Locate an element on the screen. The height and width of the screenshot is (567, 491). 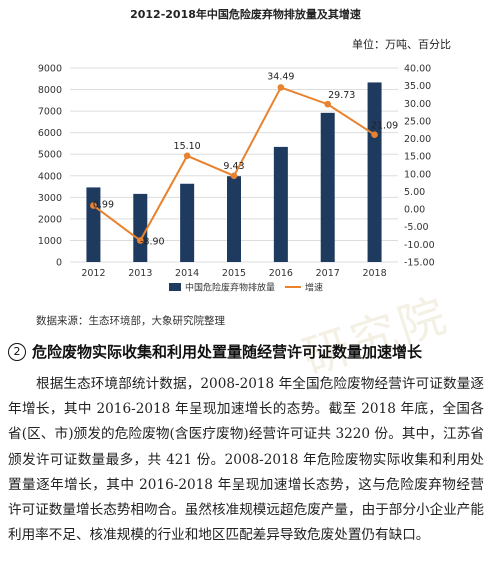
growth-point-2017 is located at coordinates (328, 104).